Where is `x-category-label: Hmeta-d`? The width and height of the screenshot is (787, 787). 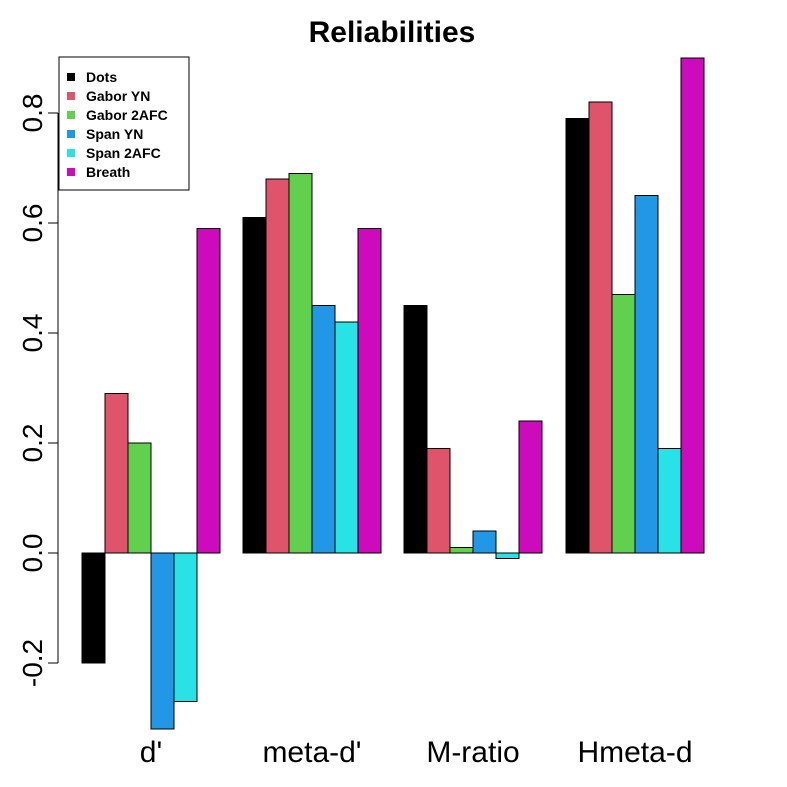 x-category-label: Hmeta-d is located at coordinates (634, 752).